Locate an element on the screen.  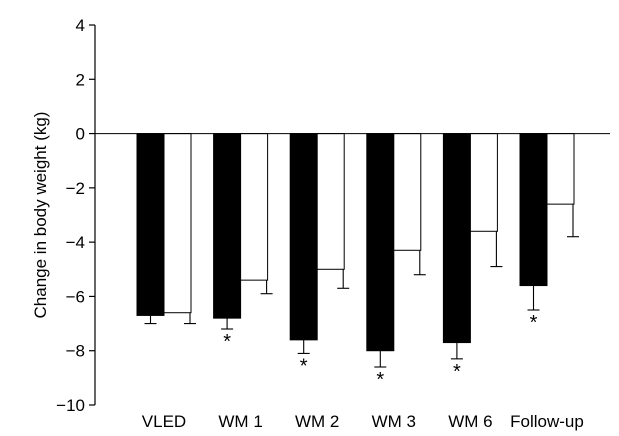
y-tick-label: −6 is located at coordinates (75, 296).